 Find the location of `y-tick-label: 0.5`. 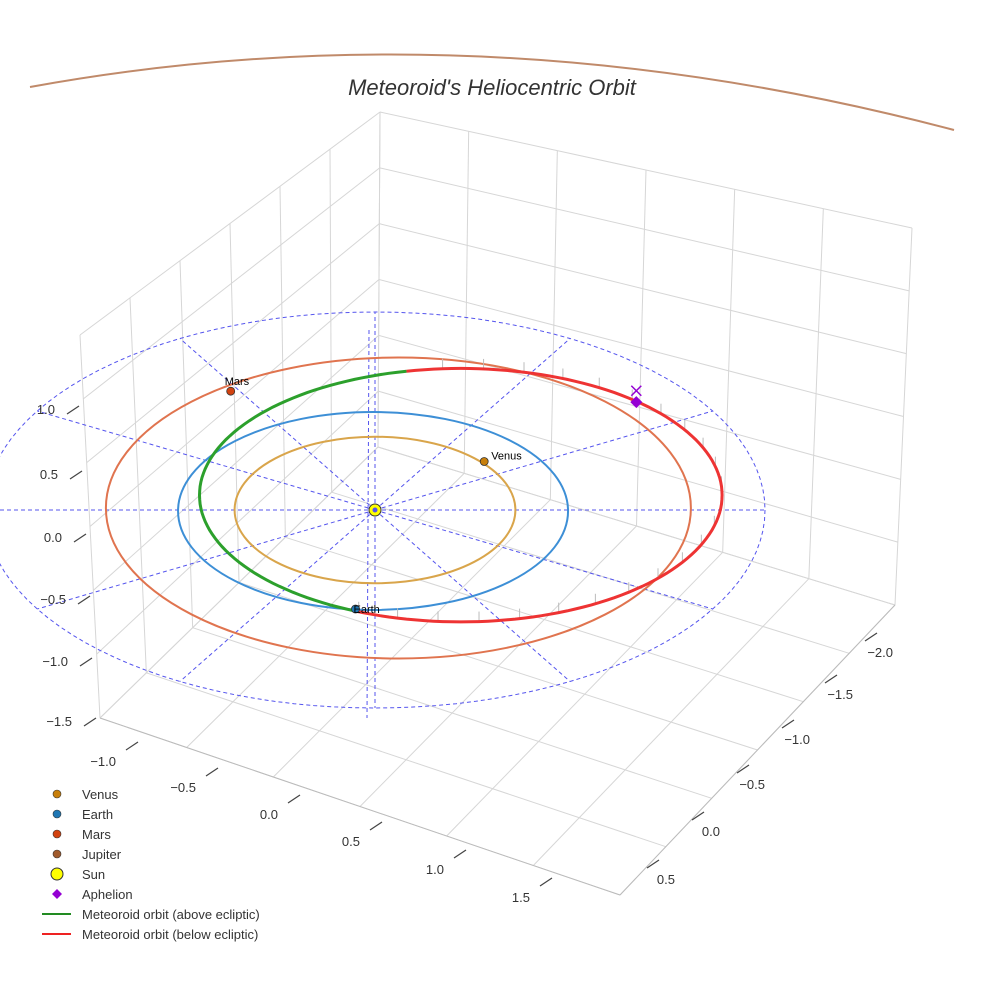

y-tick-label: 0.5 is located at coordinates (666, 879).